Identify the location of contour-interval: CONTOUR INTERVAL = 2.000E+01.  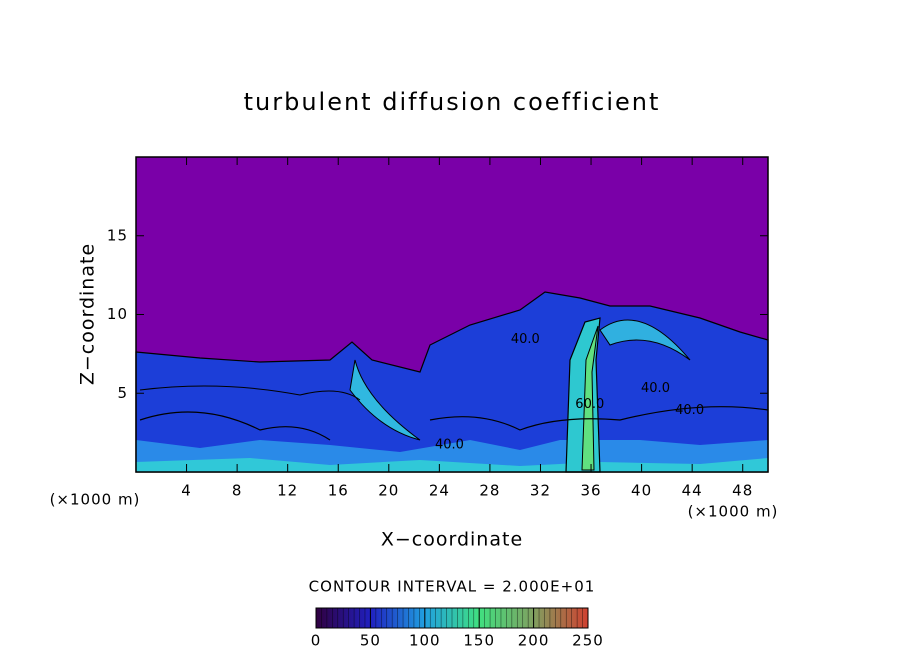
(452, 587).